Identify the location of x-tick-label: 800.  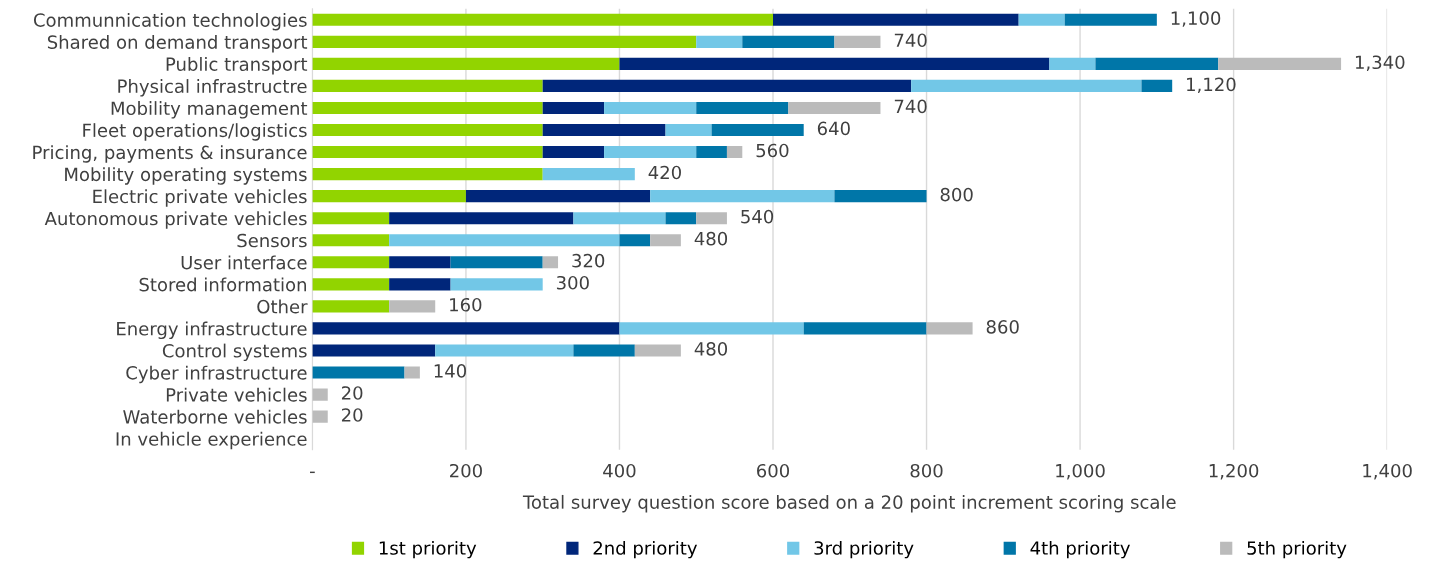
(926, 470).